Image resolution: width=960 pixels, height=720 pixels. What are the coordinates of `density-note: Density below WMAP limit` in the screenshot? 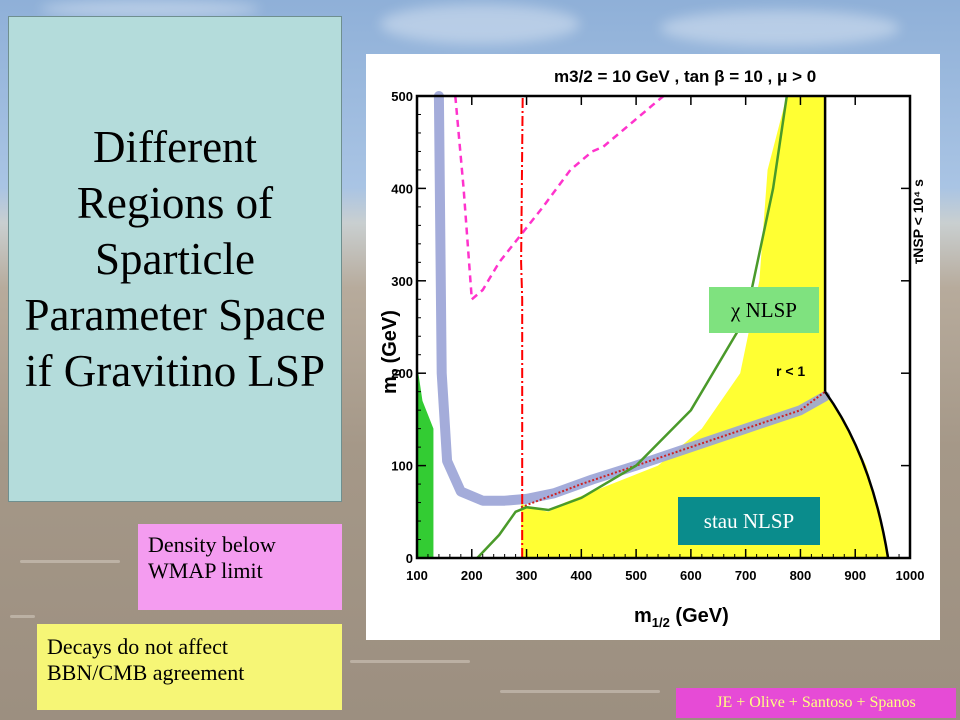 It's located at (240, 567).